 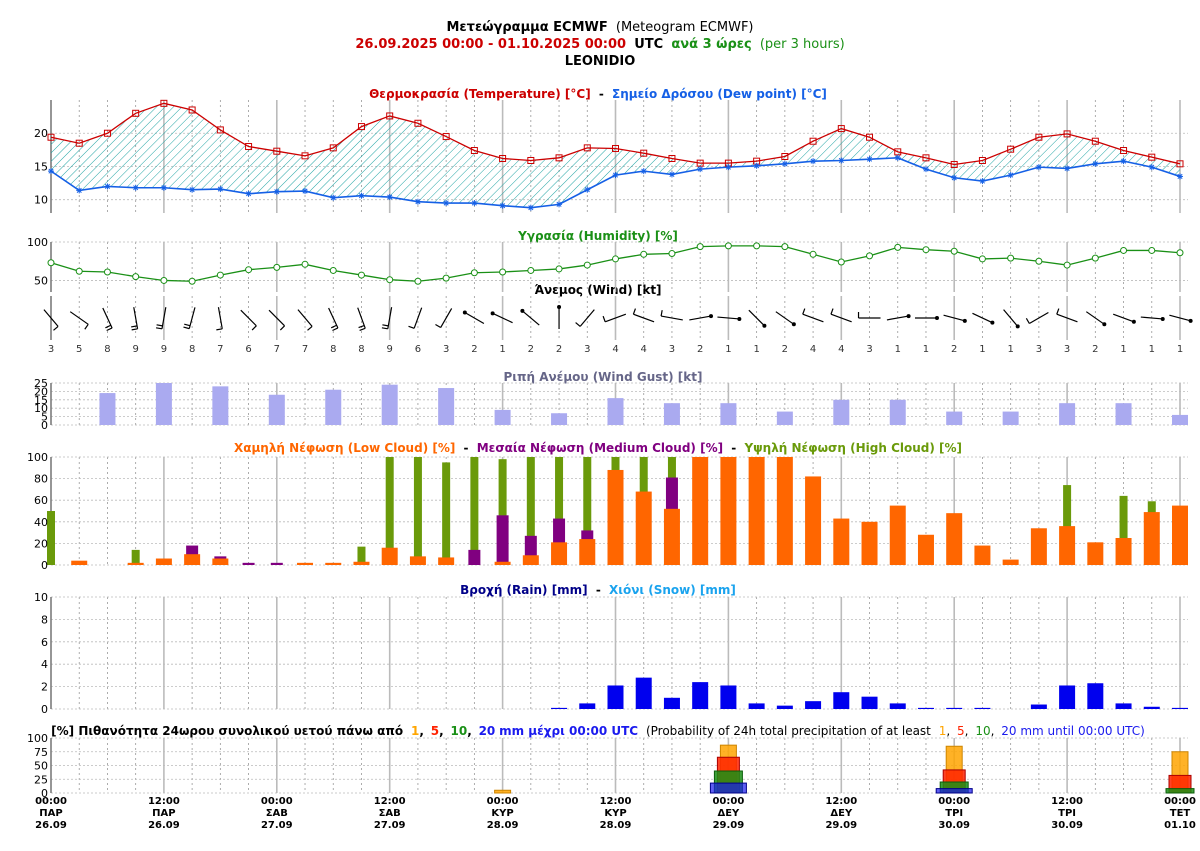 What do you see at coordinates (603, 377) in the screenshot?
I see `gust-legend-label: Ριπή Ανέμου (Wind Gust) [kt]` at bounding box center [603, 377].